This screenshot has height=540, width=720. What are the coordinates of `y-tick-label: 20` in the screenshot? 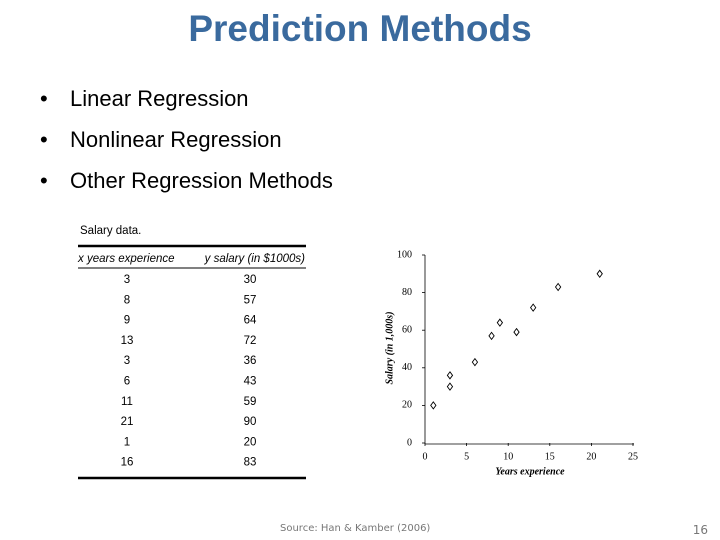 It's located at (407, 405).